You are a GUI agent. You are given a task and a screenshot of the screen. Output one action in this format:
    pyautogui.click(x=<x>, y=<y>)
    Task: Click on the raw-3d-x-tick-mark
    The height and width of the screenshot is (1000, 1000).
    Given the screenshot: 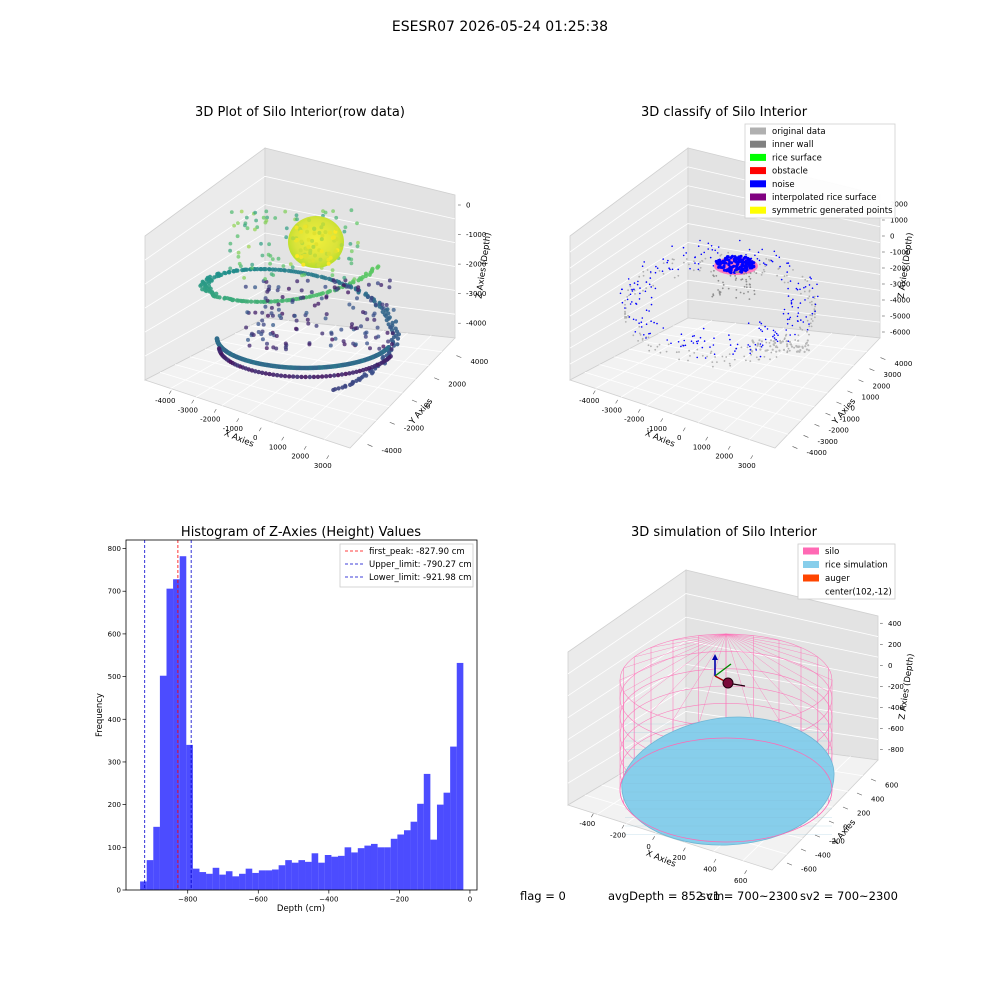 What is the action you would take?
    pyautogui.click(x=170, y=392)
    